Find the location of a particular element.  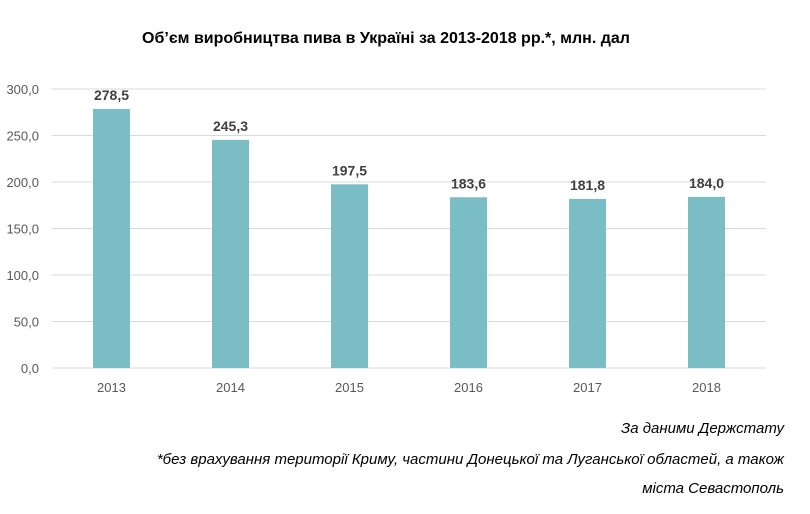

x-tick-label: 2016 is located at coordinates (468, 387).